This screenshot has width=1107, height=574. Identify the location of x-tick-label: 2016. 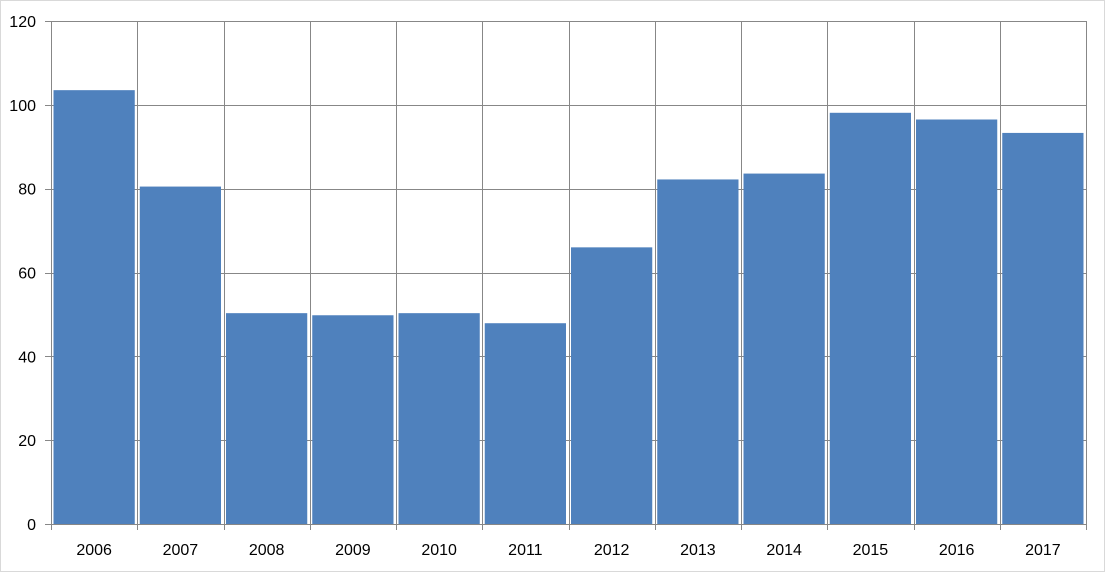
(957, 550).